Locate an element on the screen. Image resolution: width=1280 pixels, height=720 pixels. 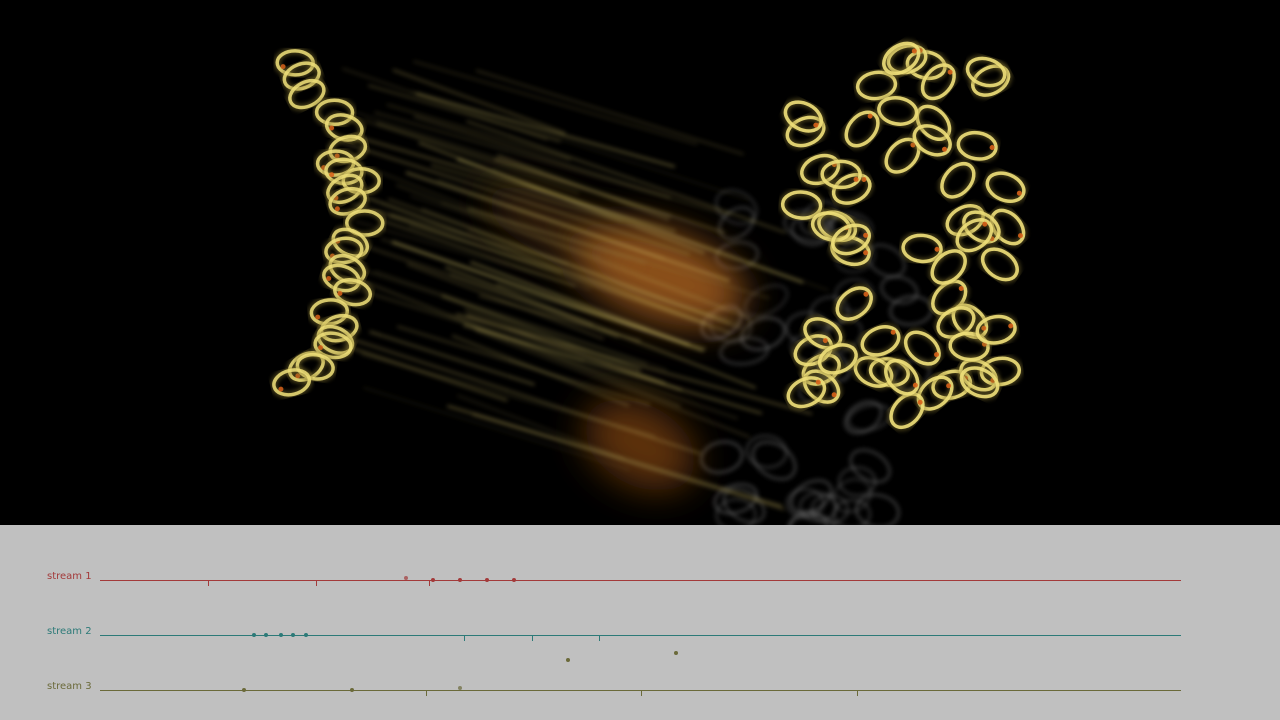
gold-ring-cluster-right is located at coordinates (903, 235).